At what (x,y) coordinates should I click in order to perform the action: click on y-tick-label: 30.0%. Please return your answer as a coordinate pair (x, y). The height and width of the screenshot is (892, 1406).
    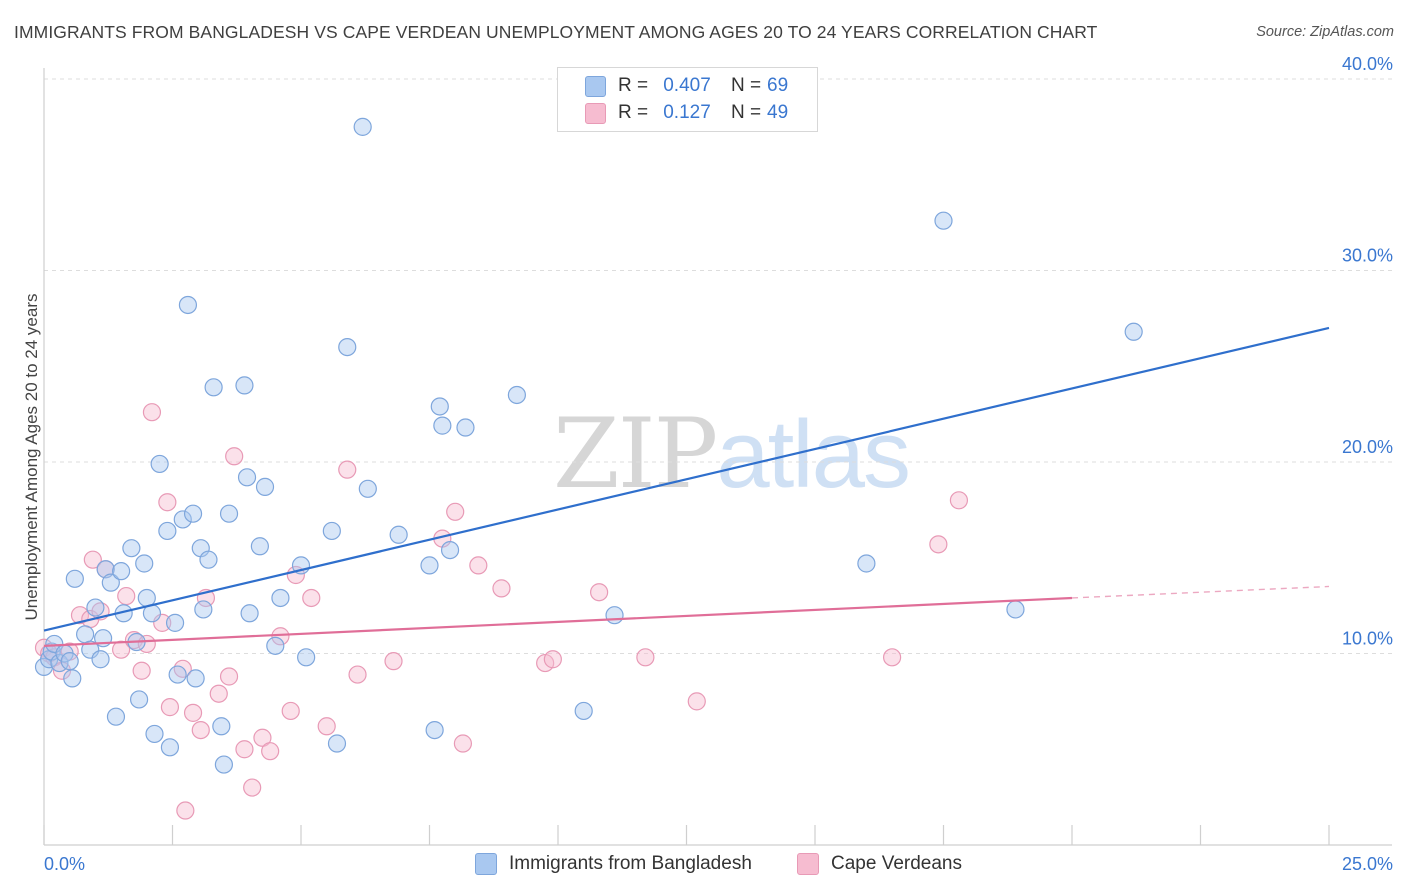
    Looking at the image, I should click on (1367, 256).